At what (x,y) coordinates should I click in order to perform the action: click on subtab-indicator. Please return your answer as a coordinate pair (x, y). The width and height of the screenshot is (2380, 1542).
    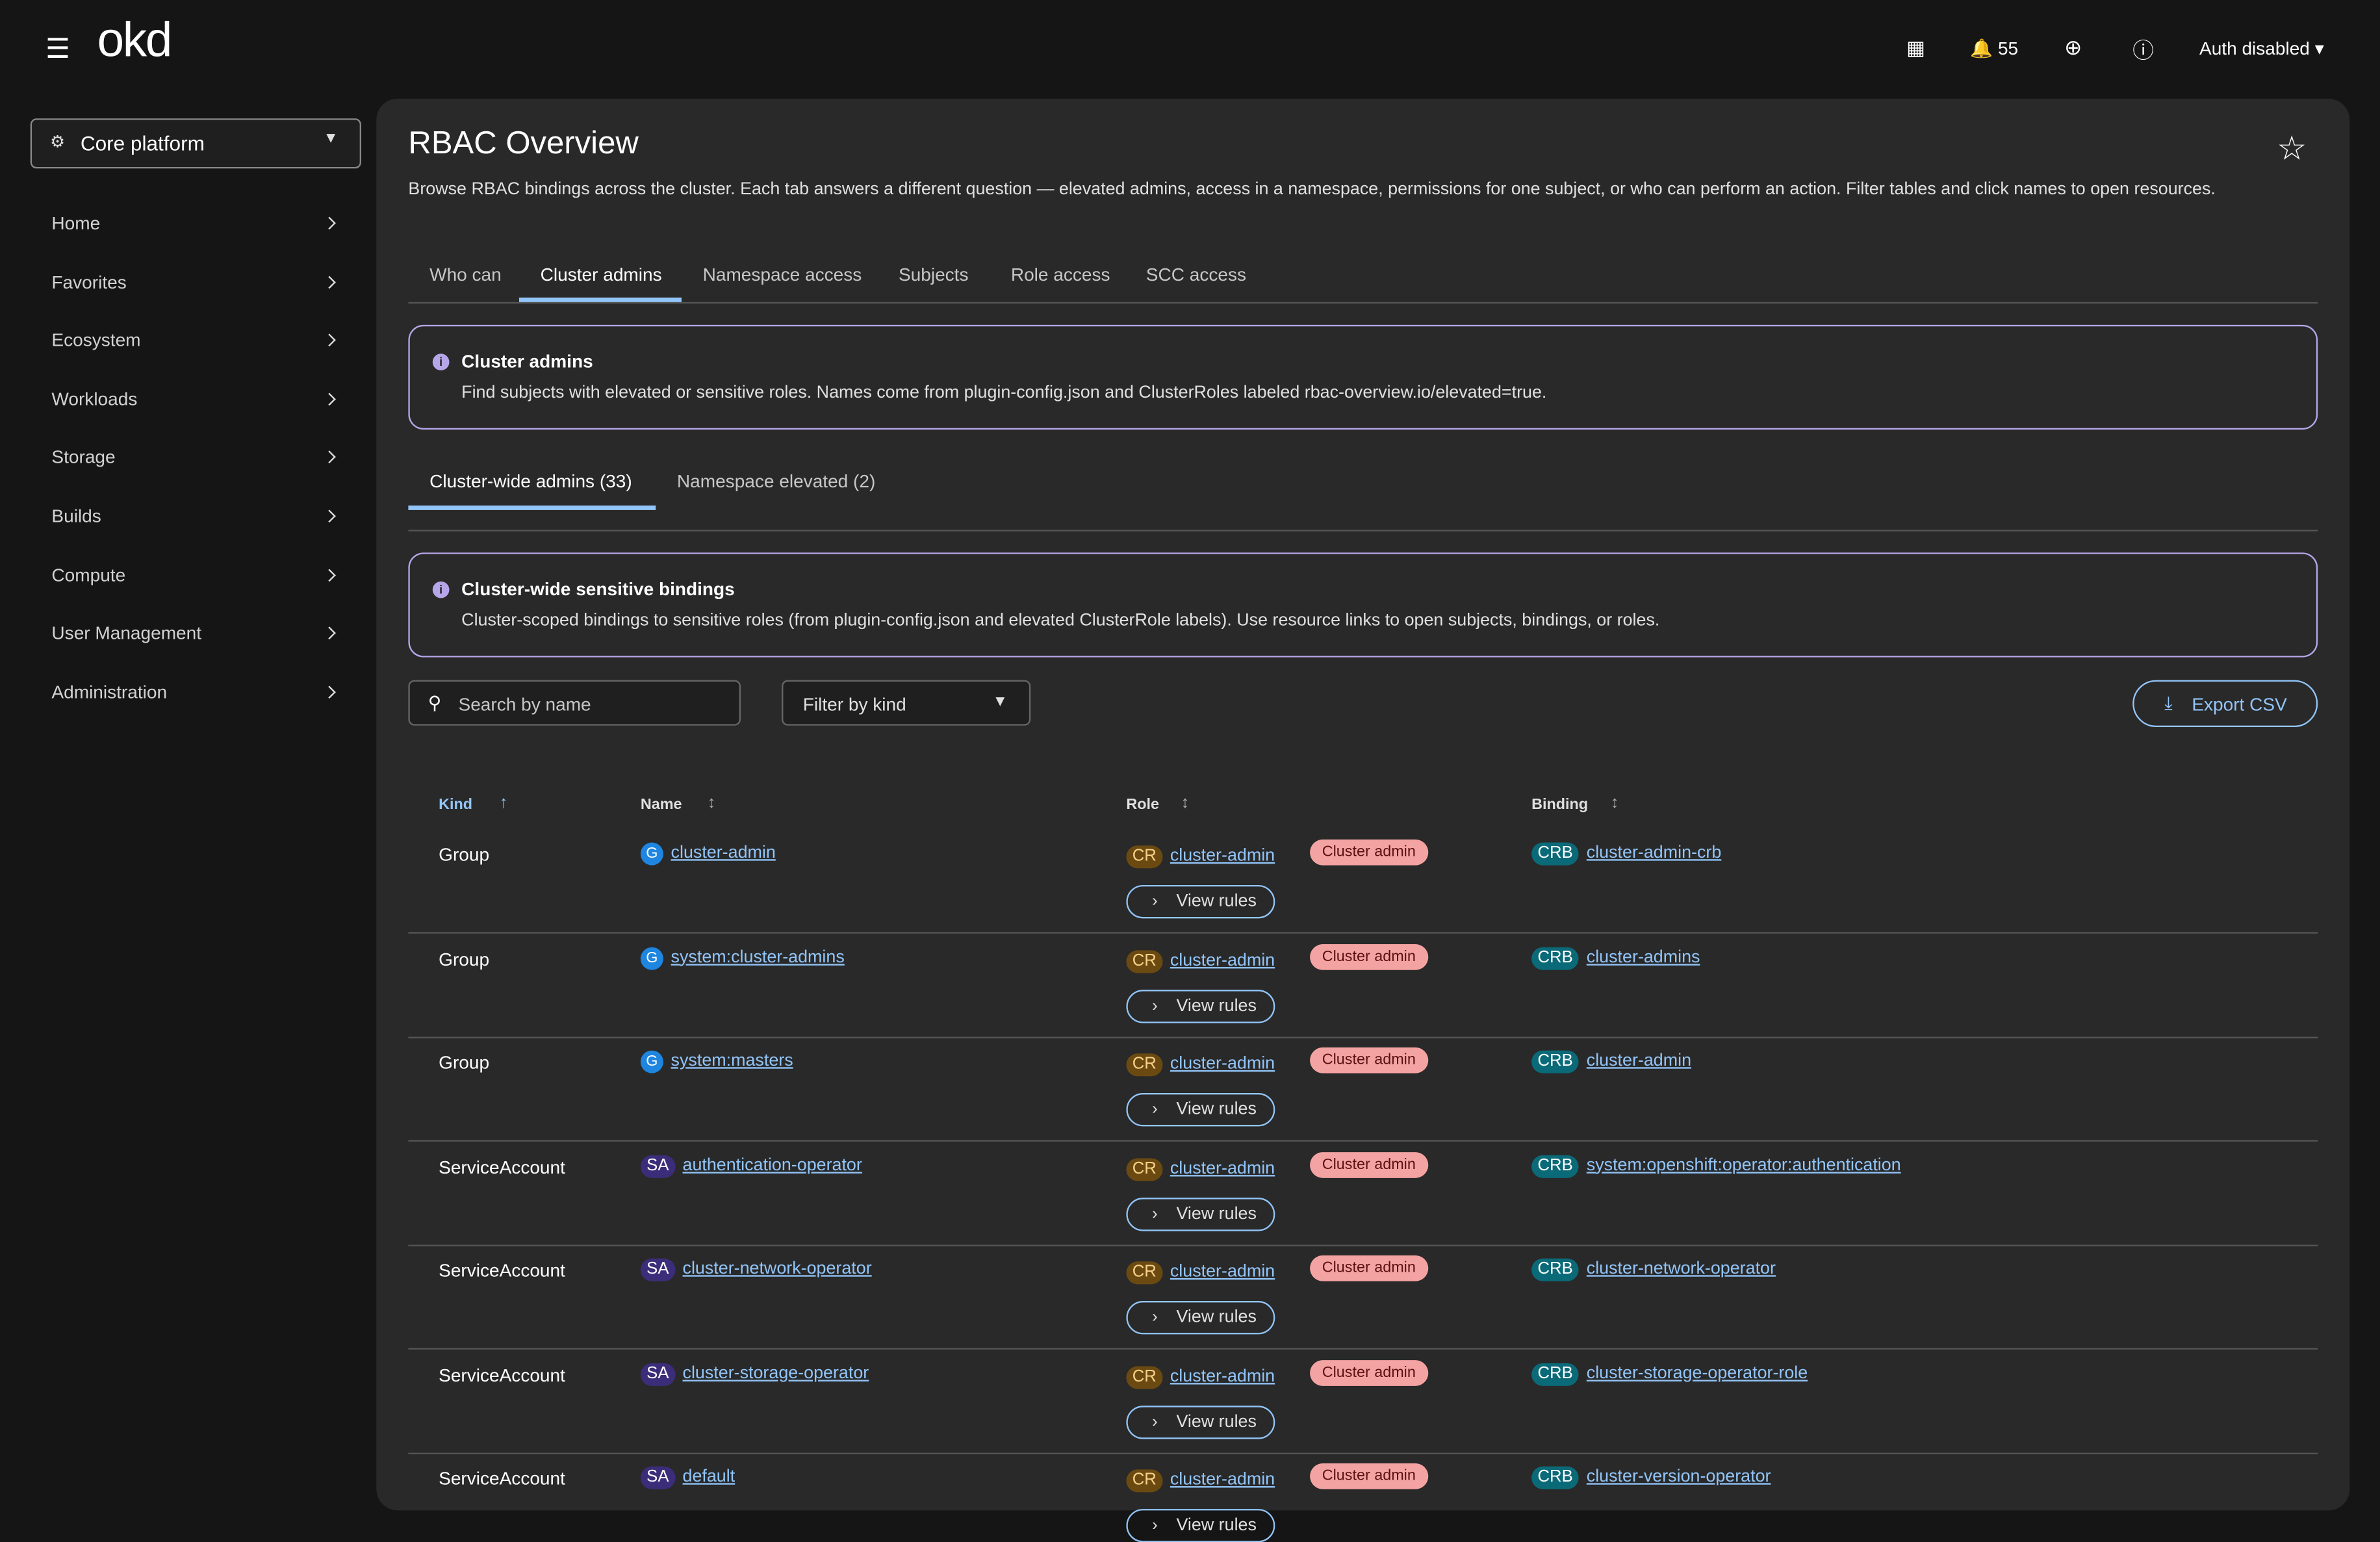
    Looking at the image, I should click on (532, 508).